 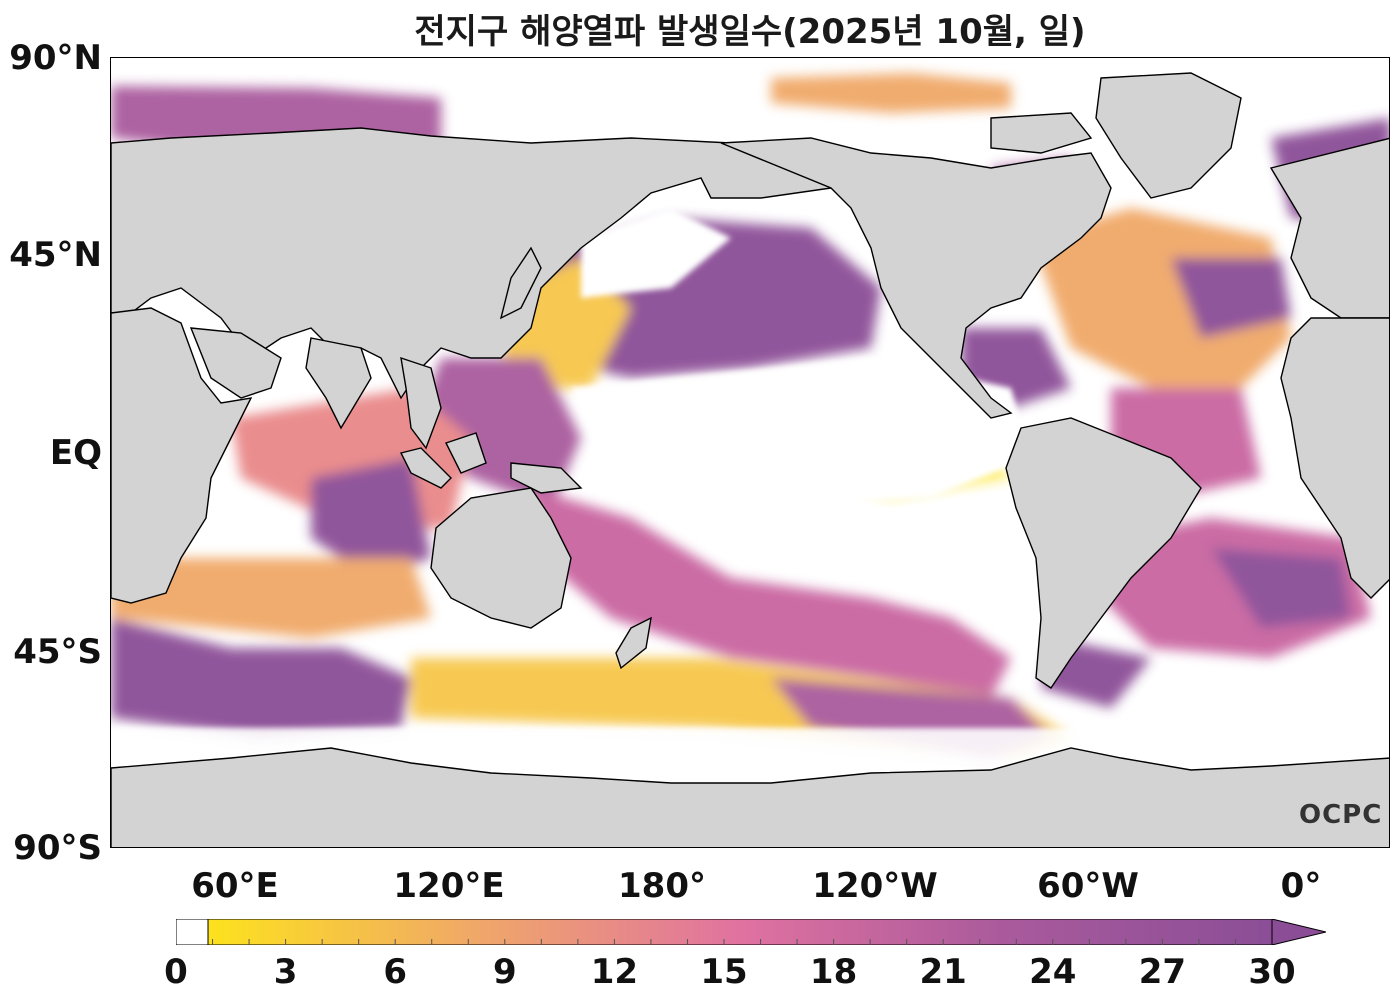 What do you see at coordinates (1341, 815) in the screenshot?
I see `ocpc-logo: OCPC` at bounding box center [1341, 815].